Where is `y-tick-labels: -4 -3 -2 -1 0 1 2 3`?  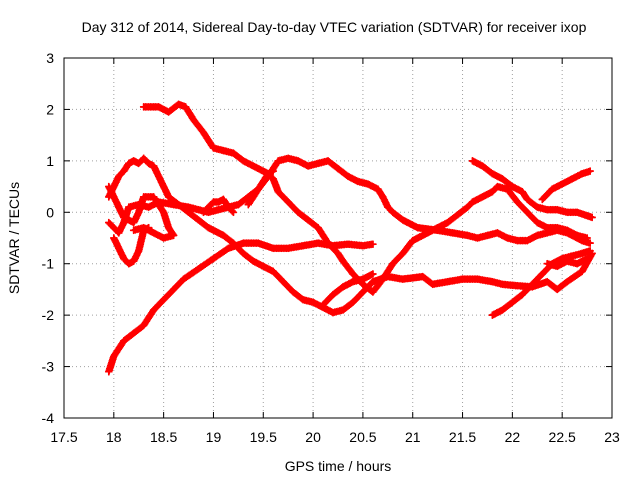 y-tick-labels: -4 -3 -2 -1 0 1 2 3 is located at coordinates (48, 238).